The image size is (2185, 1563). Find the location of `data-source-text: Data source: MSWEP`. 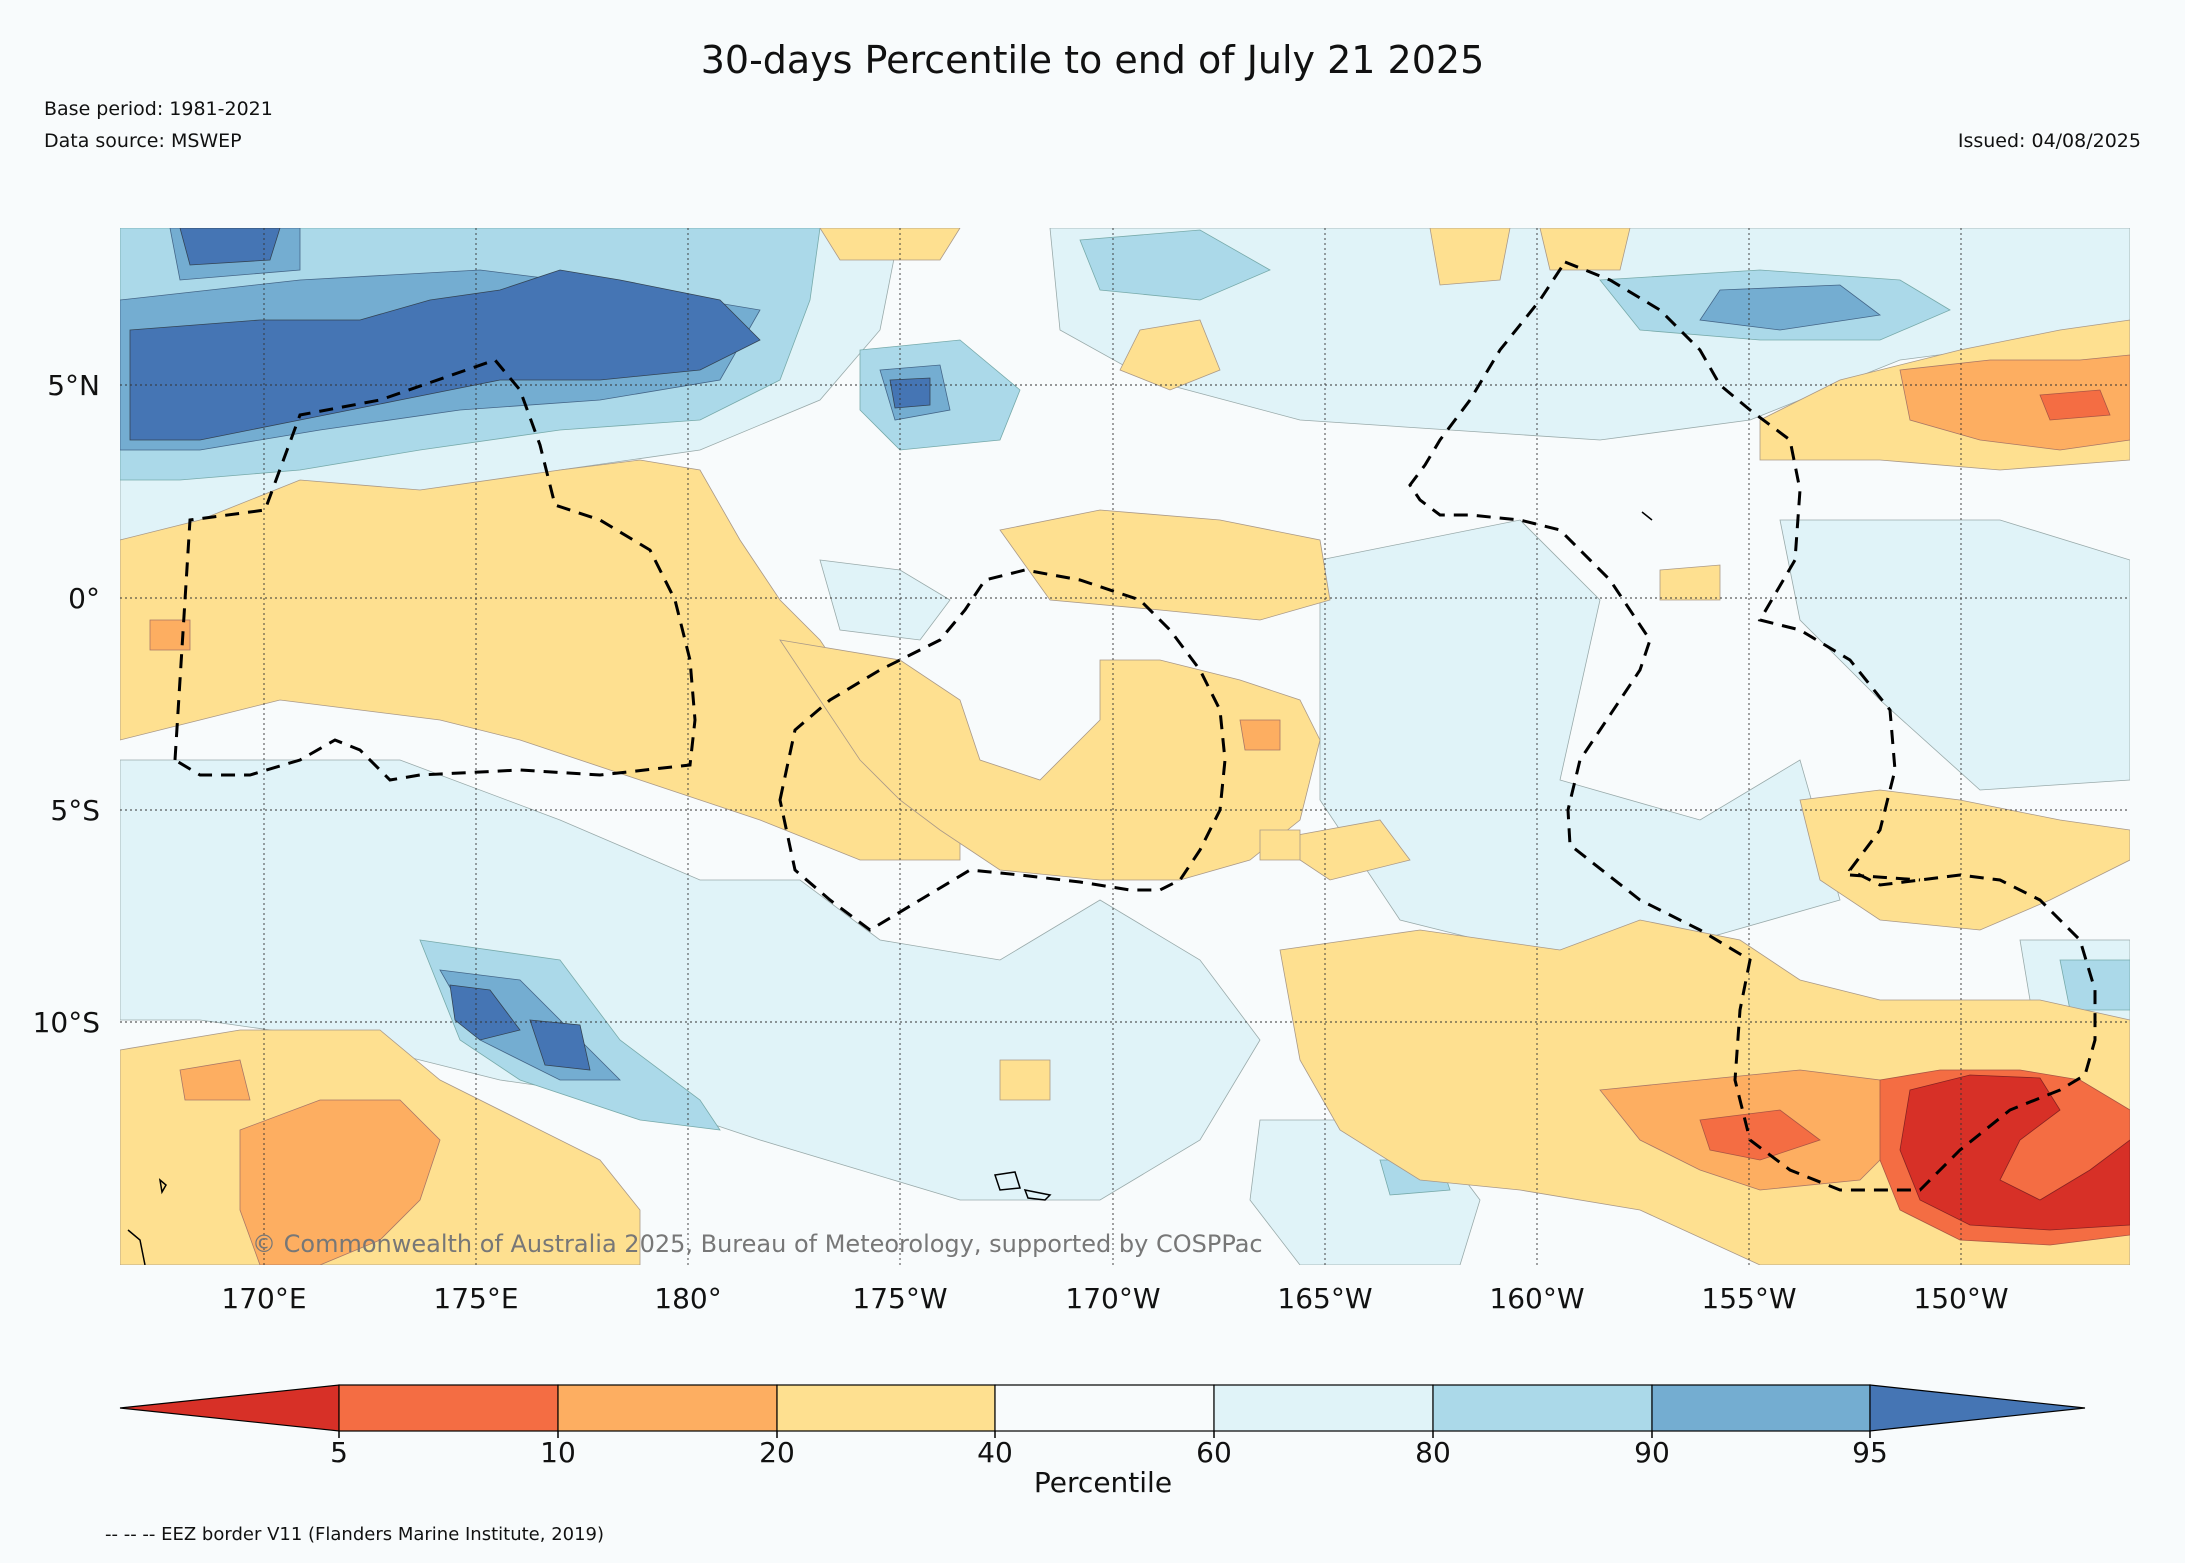

data-source-text: Data source: MSWEP is located at coordinates (143, 141).